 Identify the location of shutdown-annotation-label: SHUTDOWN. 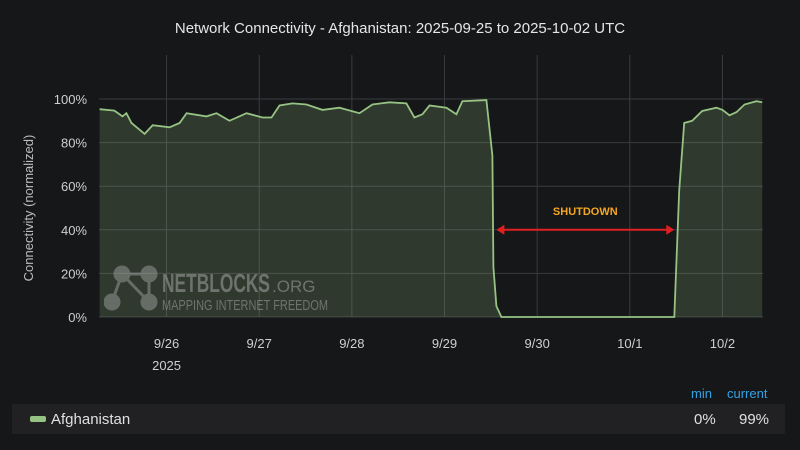
(585, 212).